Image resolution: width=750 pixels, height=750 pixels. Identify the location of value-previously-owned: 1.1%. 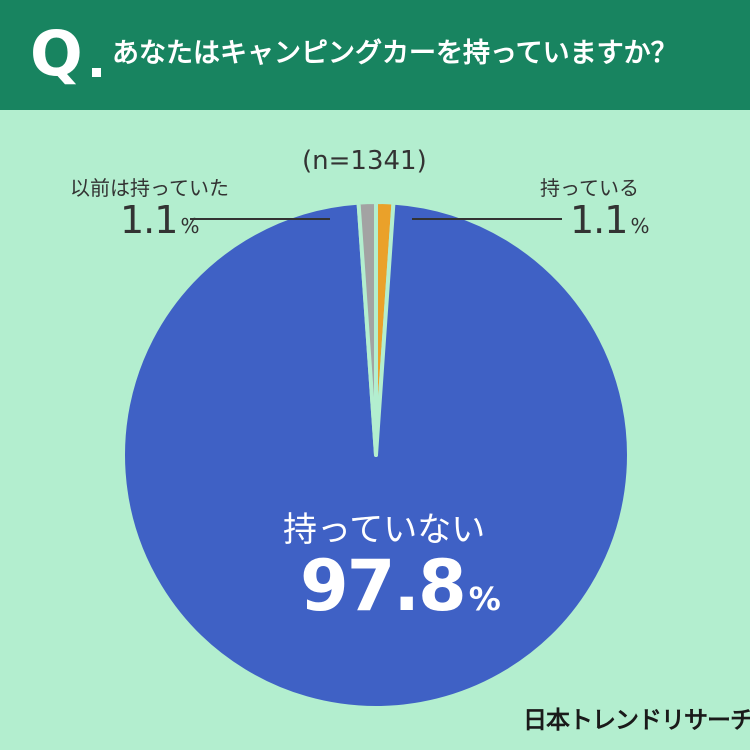
(159, 220).